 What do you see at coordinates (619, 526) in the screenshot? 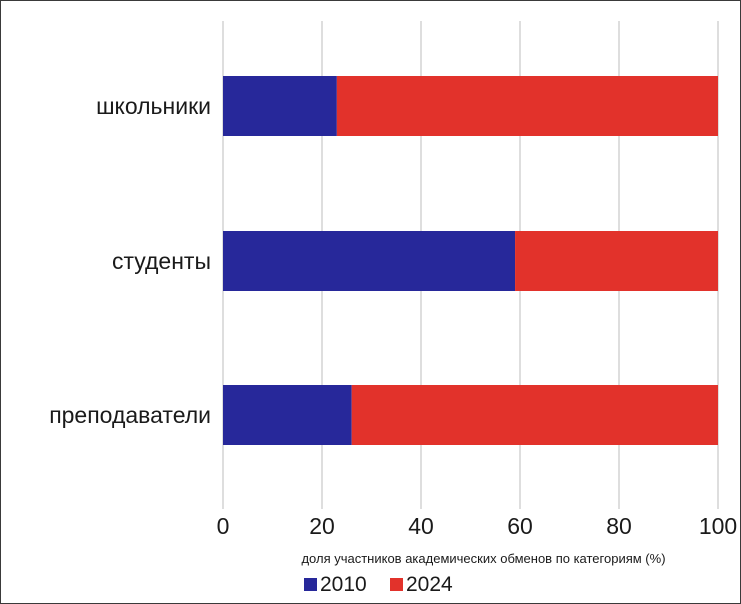
I see `x-tick-label: 80` at bounding box center [619, 526].